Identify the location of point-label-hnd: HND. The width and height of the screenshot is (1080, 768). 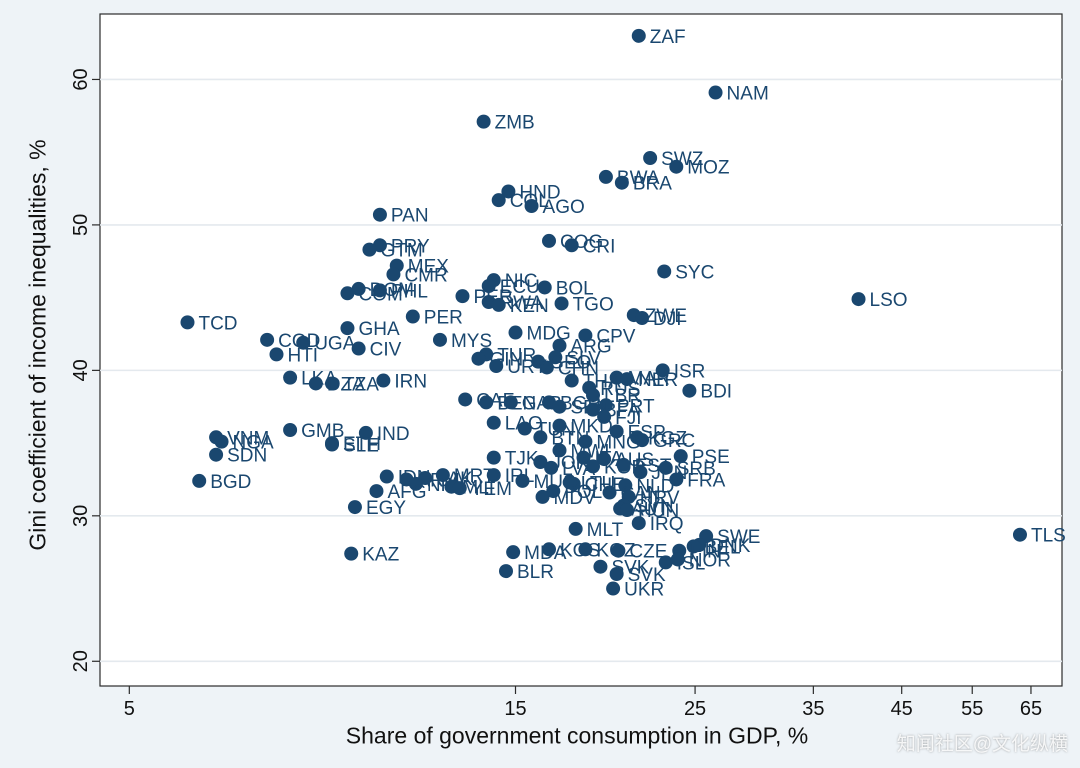
(539, 192).